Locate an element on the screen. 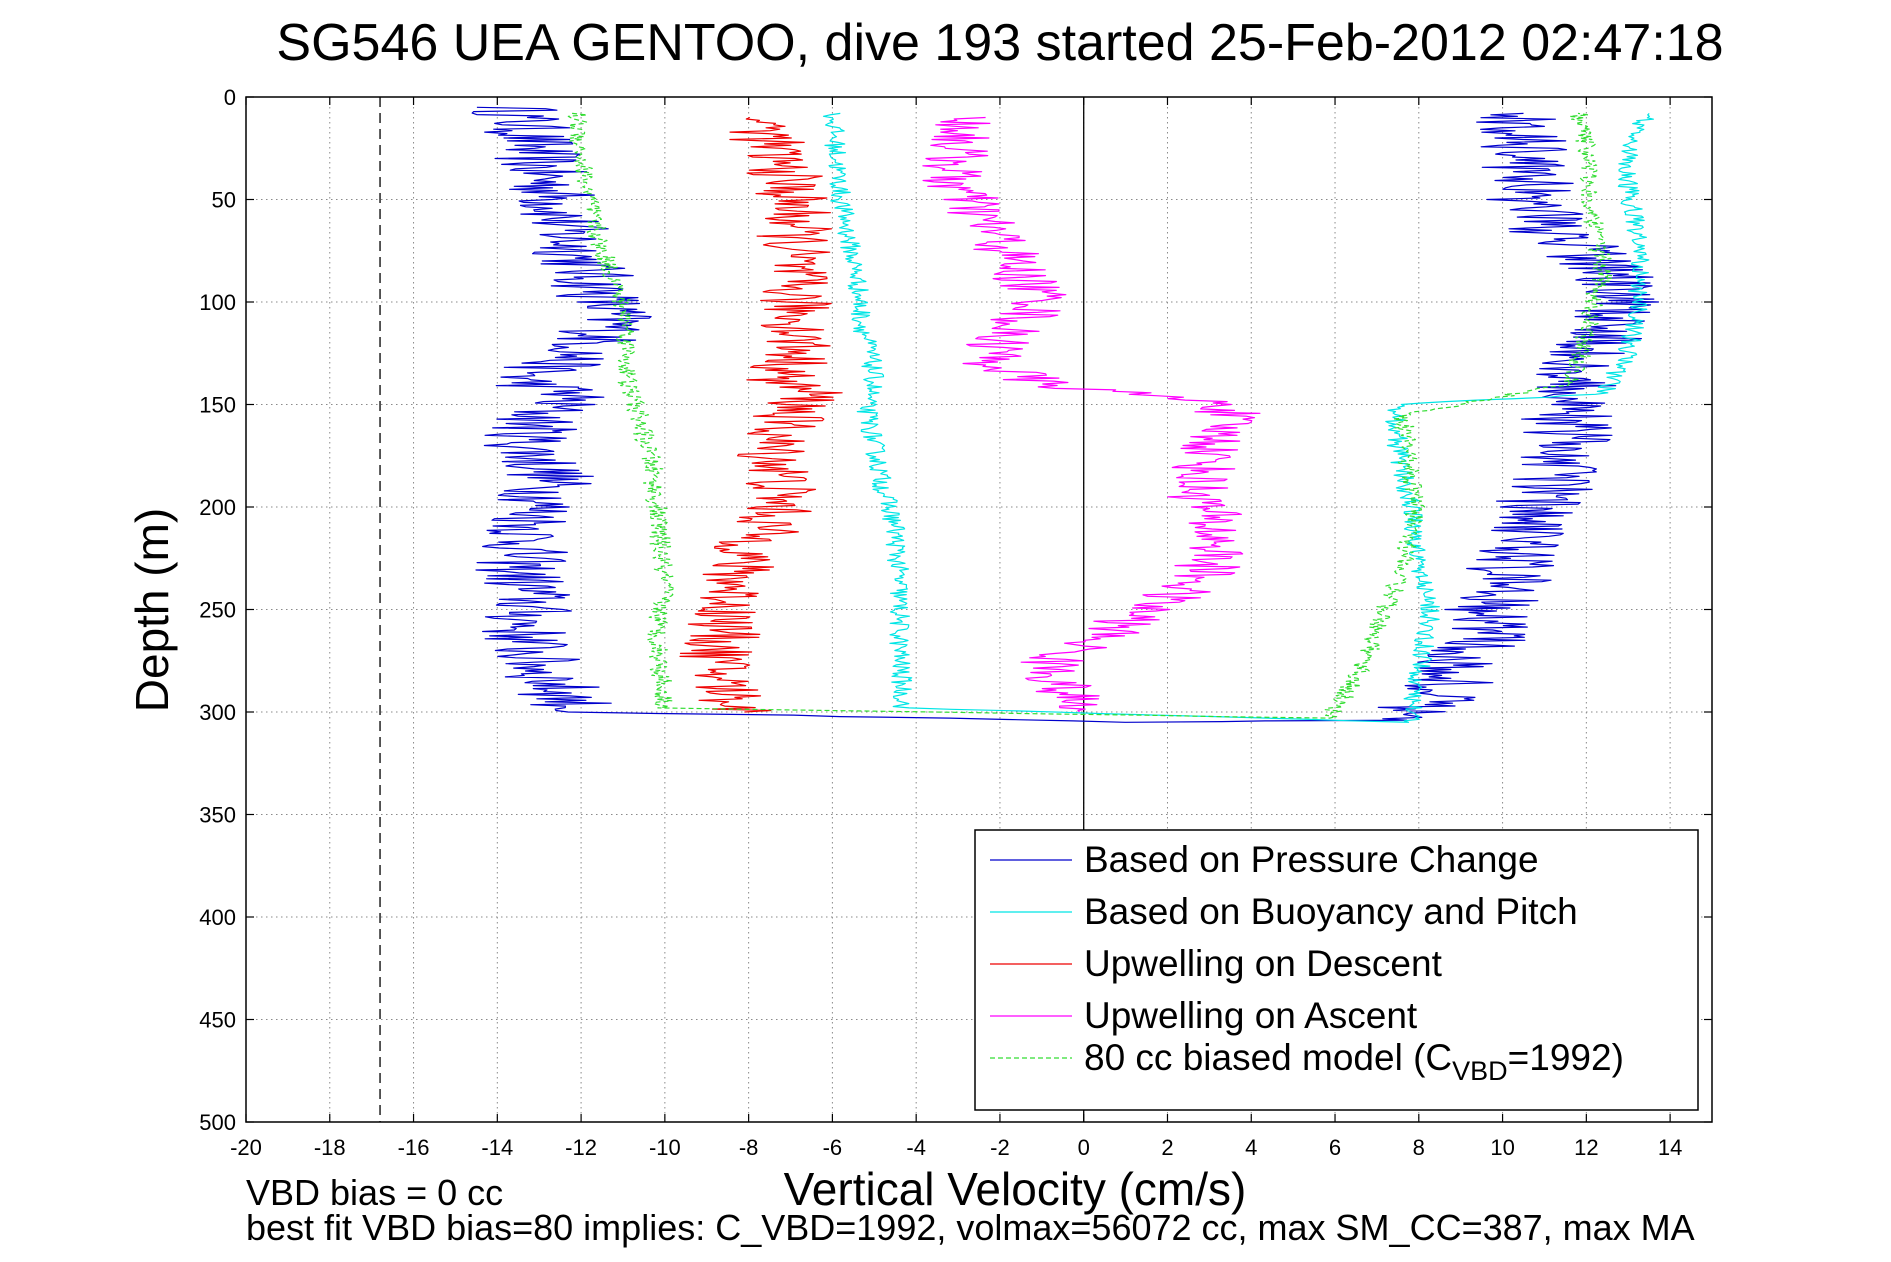  x-tick-label: 2 is located at coordinates (1167, 1147).